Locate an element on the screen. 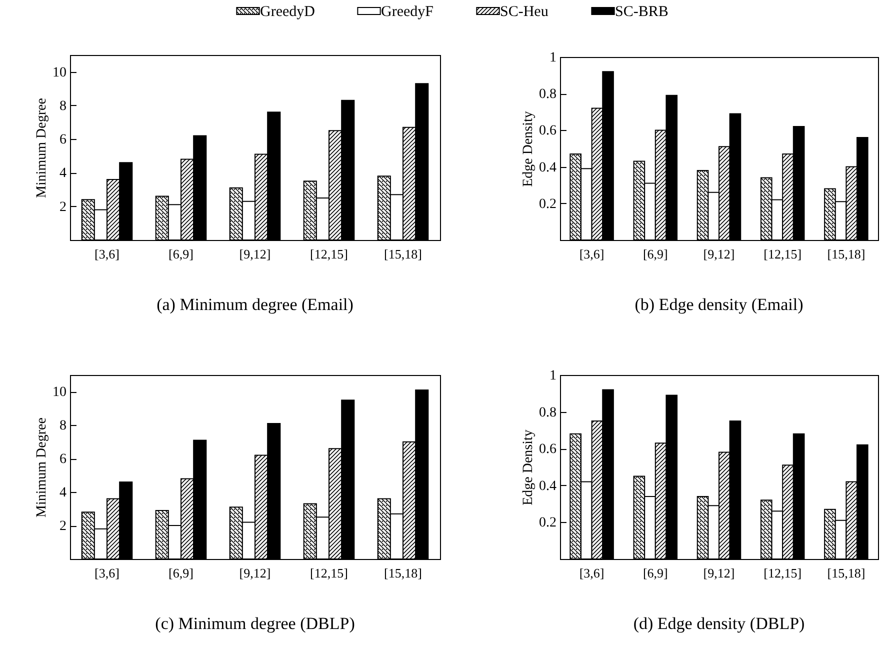 This screenshot has height=647, width=882. legend-label: GreedyD is located at coordinates (288, 12).